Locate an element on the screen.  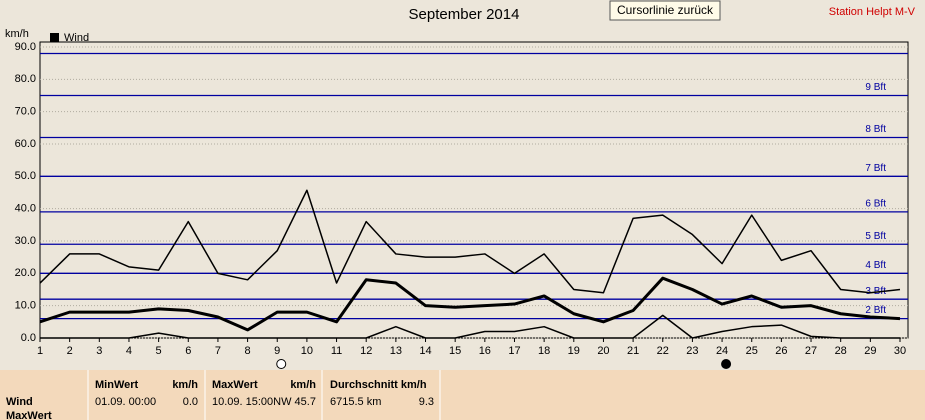
x-tick-label: 21 is located at coordinates (633, 351).